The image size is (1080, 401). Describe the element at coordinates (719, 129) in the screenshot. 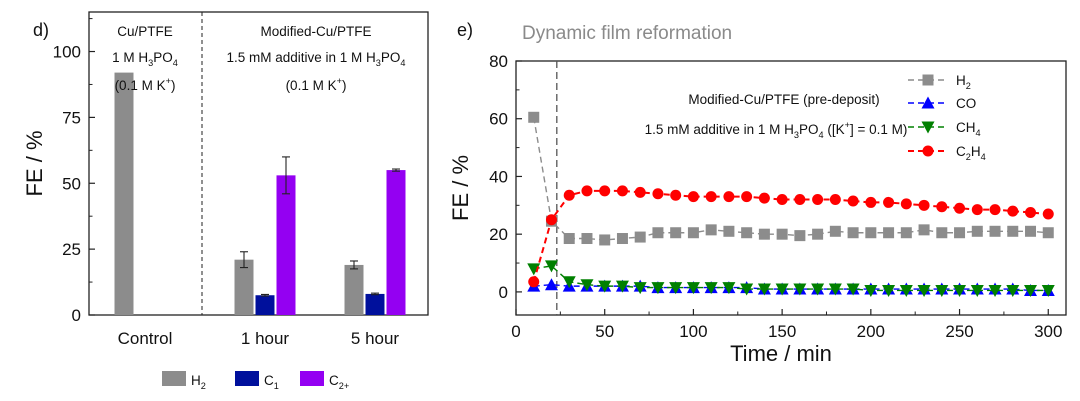

I see `annotation-e-line2-part: 1.5 mM additive in 1 M H` at that location.